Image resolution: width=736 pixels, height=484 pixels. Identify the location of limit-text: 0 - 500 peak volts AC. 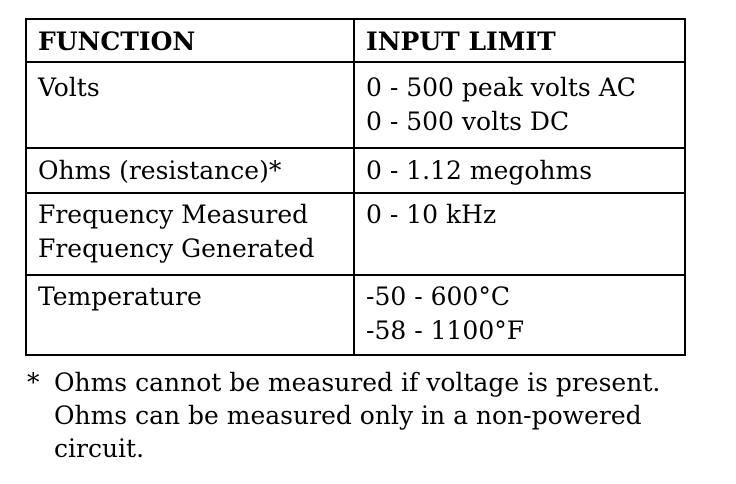
(501, 87).